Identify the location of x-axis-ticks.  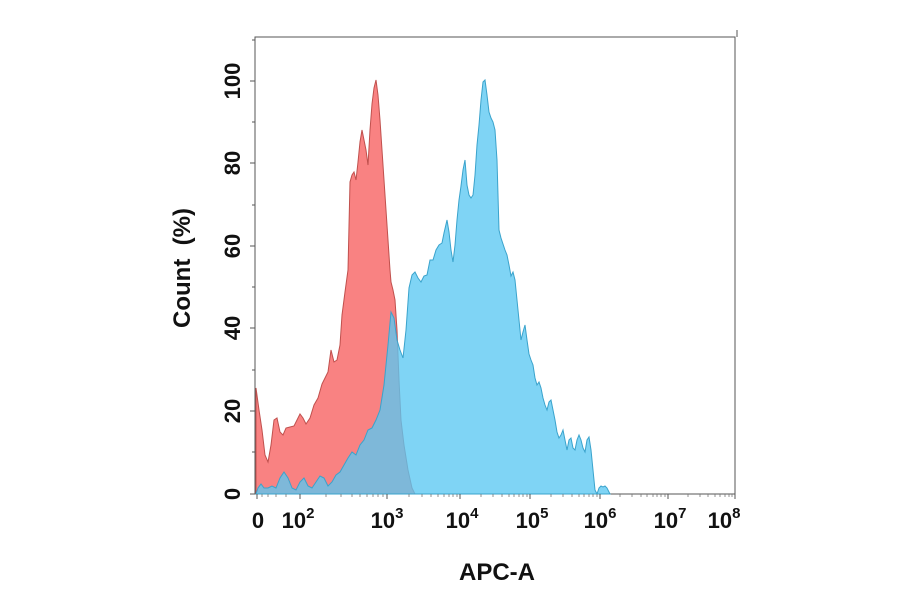
(496, 496).